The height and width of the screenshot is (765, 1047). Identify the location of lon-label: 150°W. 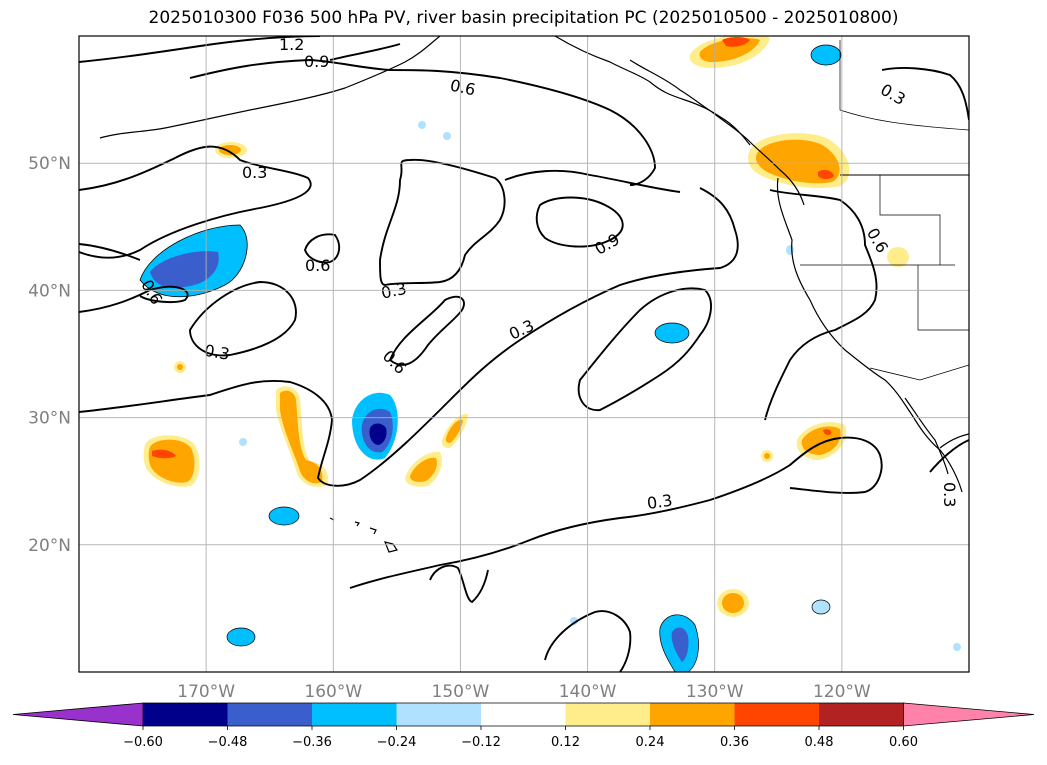
(461, 692).